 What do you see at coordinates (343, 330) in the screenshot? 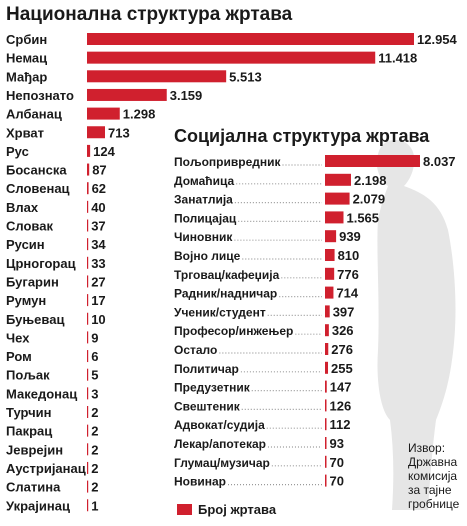
I see `social-value-label: 326` at bounding box center [343, 330].